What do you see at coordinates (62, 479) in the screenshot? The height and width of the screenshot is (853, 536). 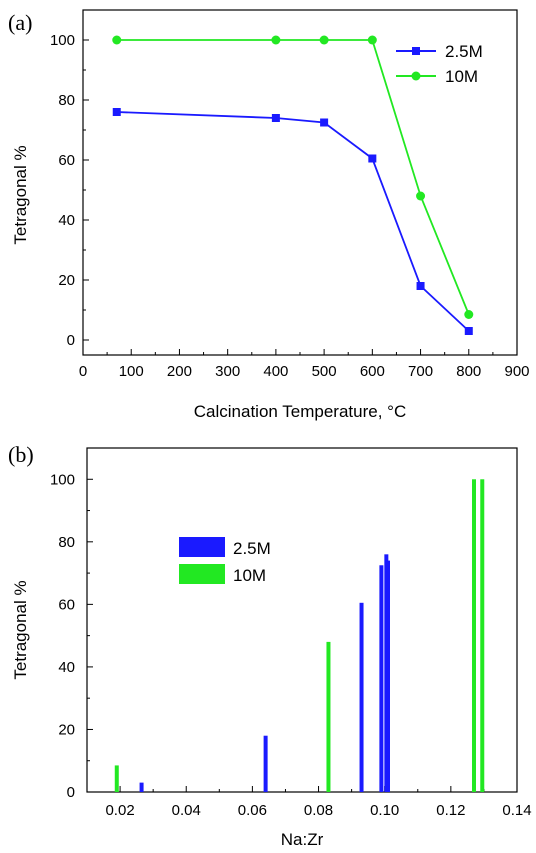 I see `y-tick-label-b: 100` at bounding box center [62, 479].